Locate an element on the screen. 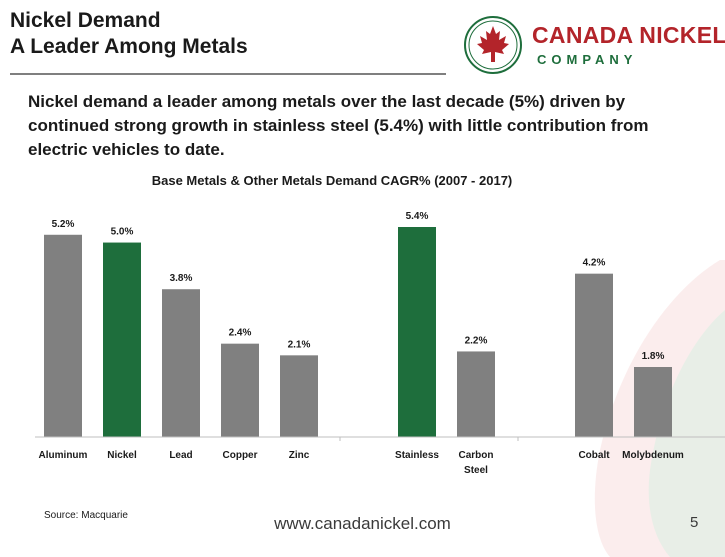 This screenshot has height=557, width=725. bar-copper is located at coordinates (240, 390).